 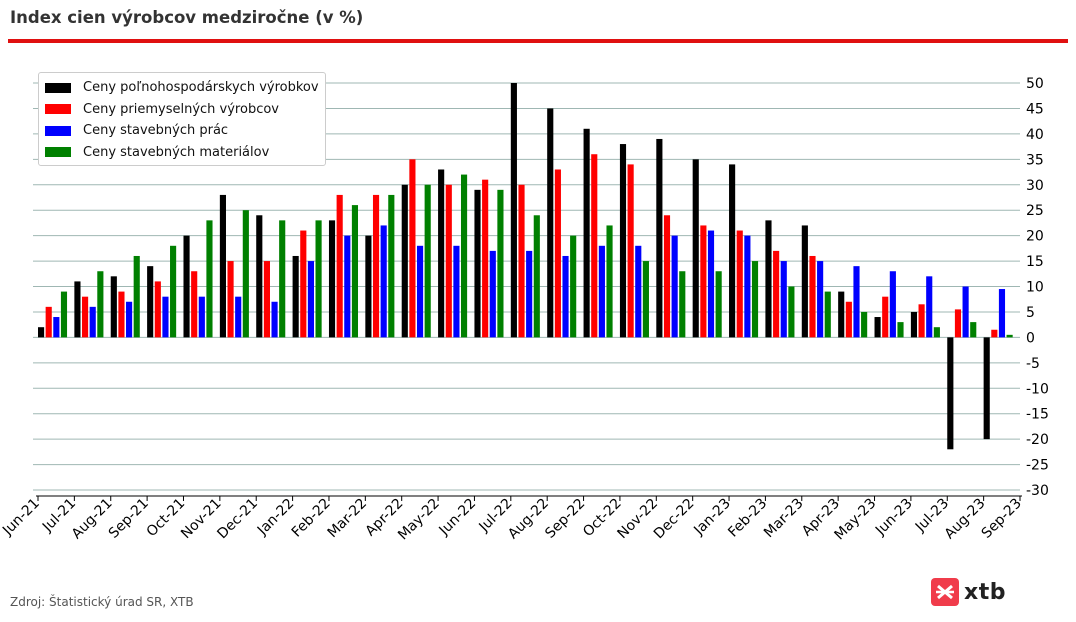 What do you see at coordinates (156, 131) in the screenshot?
I see `legend-label: Ceny stavebných prác` at bounding box center [156, 131].